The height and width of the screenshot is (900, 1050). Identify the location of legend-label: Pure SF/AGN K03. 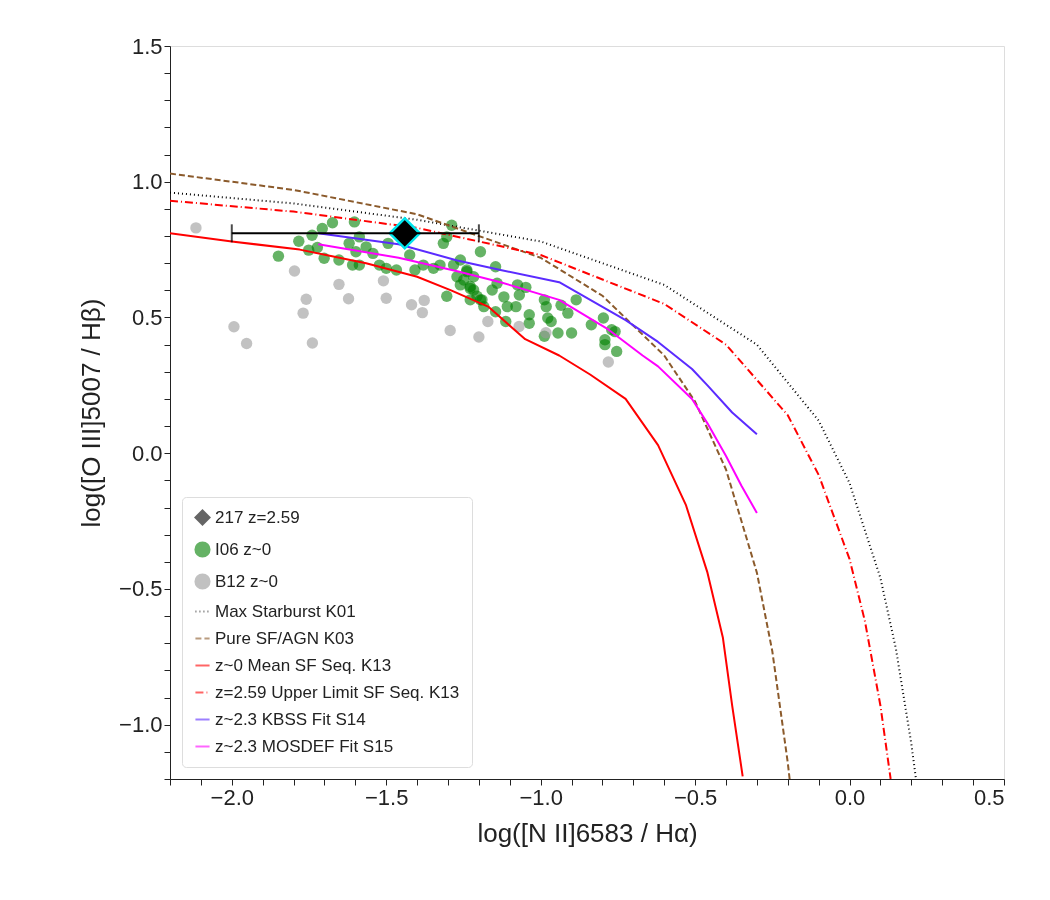
(284, 638).